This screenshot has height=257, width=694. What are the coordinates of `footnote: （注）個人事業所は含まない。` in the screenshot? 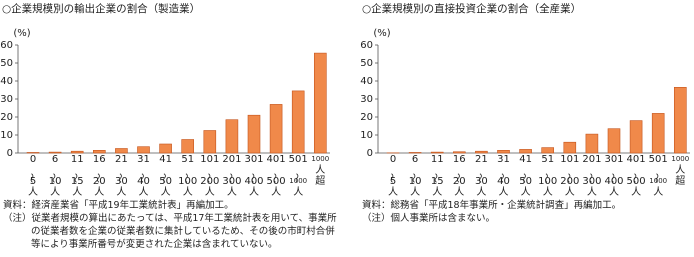 It's located at (429, 218).